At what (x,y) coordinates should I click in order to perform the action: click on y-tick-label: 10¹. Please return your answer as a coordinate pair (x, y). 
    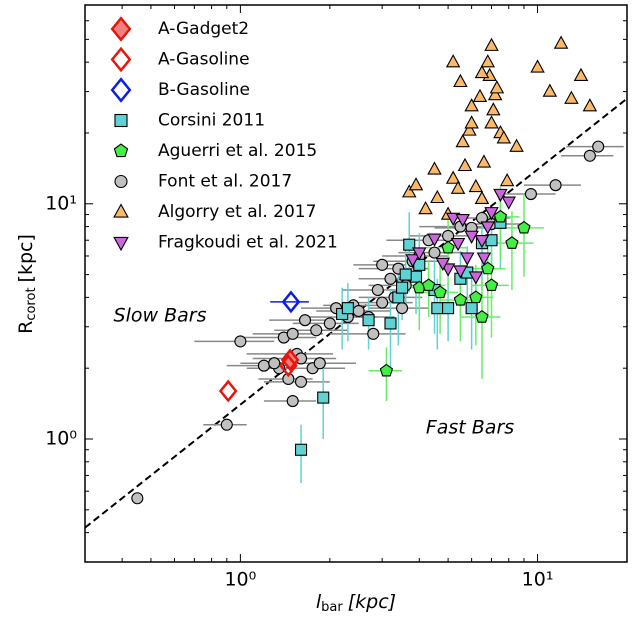
    Looking at the image, I should click on (61, 203).